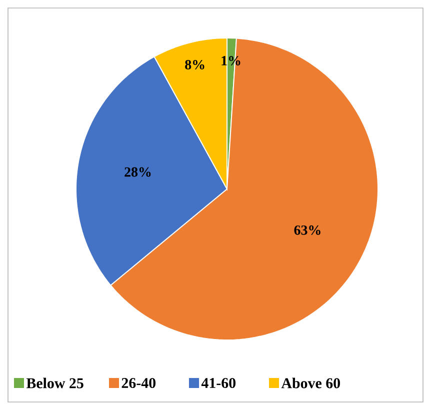 Image resolution: width=431 pixels, height=410 pixels. What do you see at coordinates (307, 230) in the screenshot?
I see `data-label: 63%` at bounding box center [307, 230].